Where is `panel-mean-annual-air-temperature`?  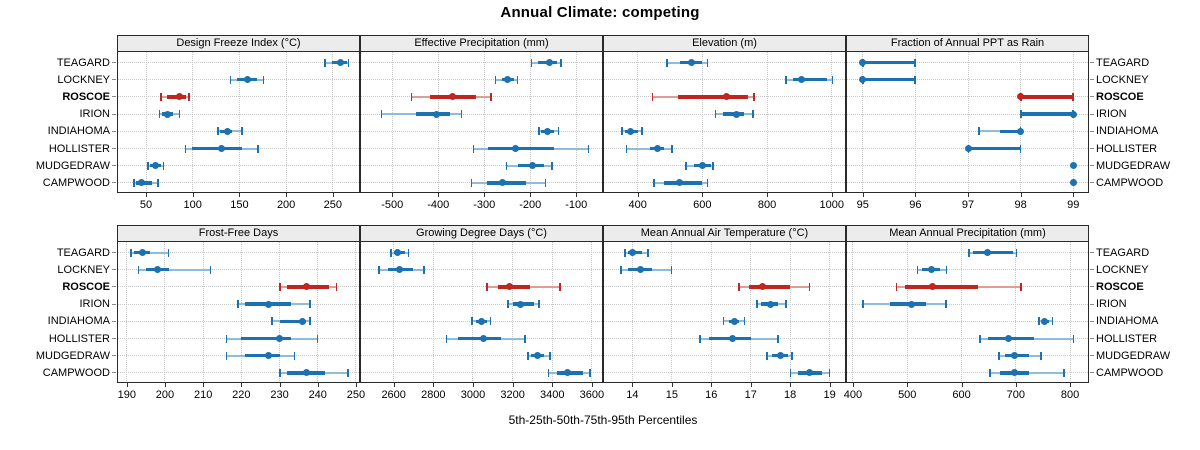
panel-mean-annual-air-temperature is located at coordinates (724, 312).